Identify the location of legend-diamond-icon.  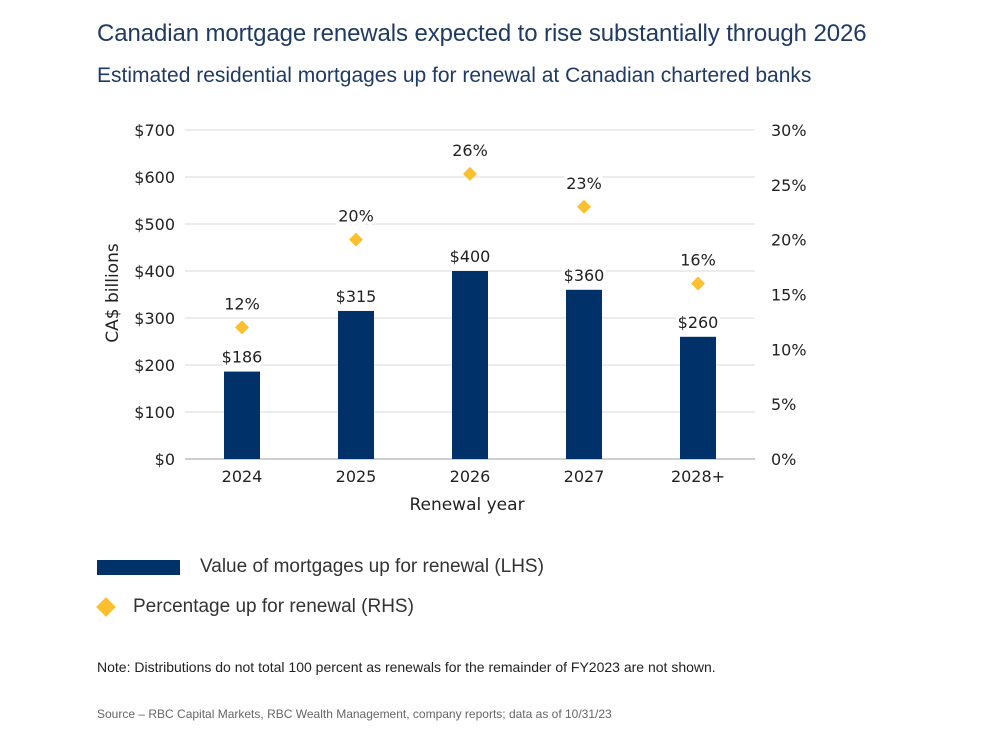
(106, 607).